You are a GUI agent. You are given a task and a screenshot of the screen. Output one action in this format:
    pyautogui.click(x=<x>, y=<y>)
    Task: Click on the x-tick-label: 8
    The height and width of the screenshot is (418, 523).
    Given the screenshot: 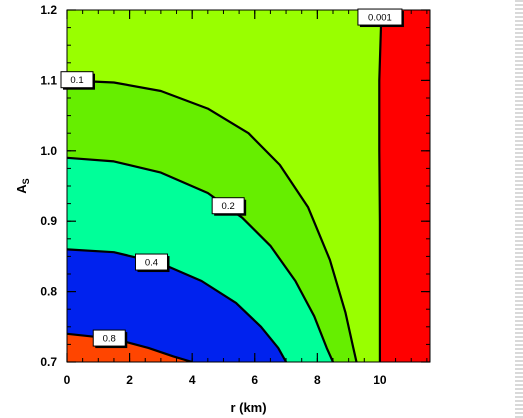 What is the action you would take?
    pyautogui.click(x=317, y=380)
    